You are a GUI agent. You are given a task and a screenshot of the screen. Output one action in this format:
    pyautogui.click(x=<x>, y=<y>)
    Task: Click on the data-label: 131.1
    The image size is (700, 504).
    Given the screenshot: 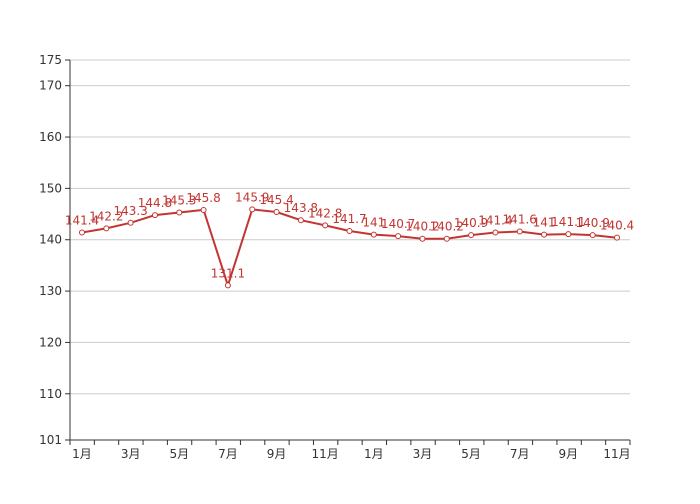 What is the action you would take?
    pyautogui.click(x=228, y=273)
    